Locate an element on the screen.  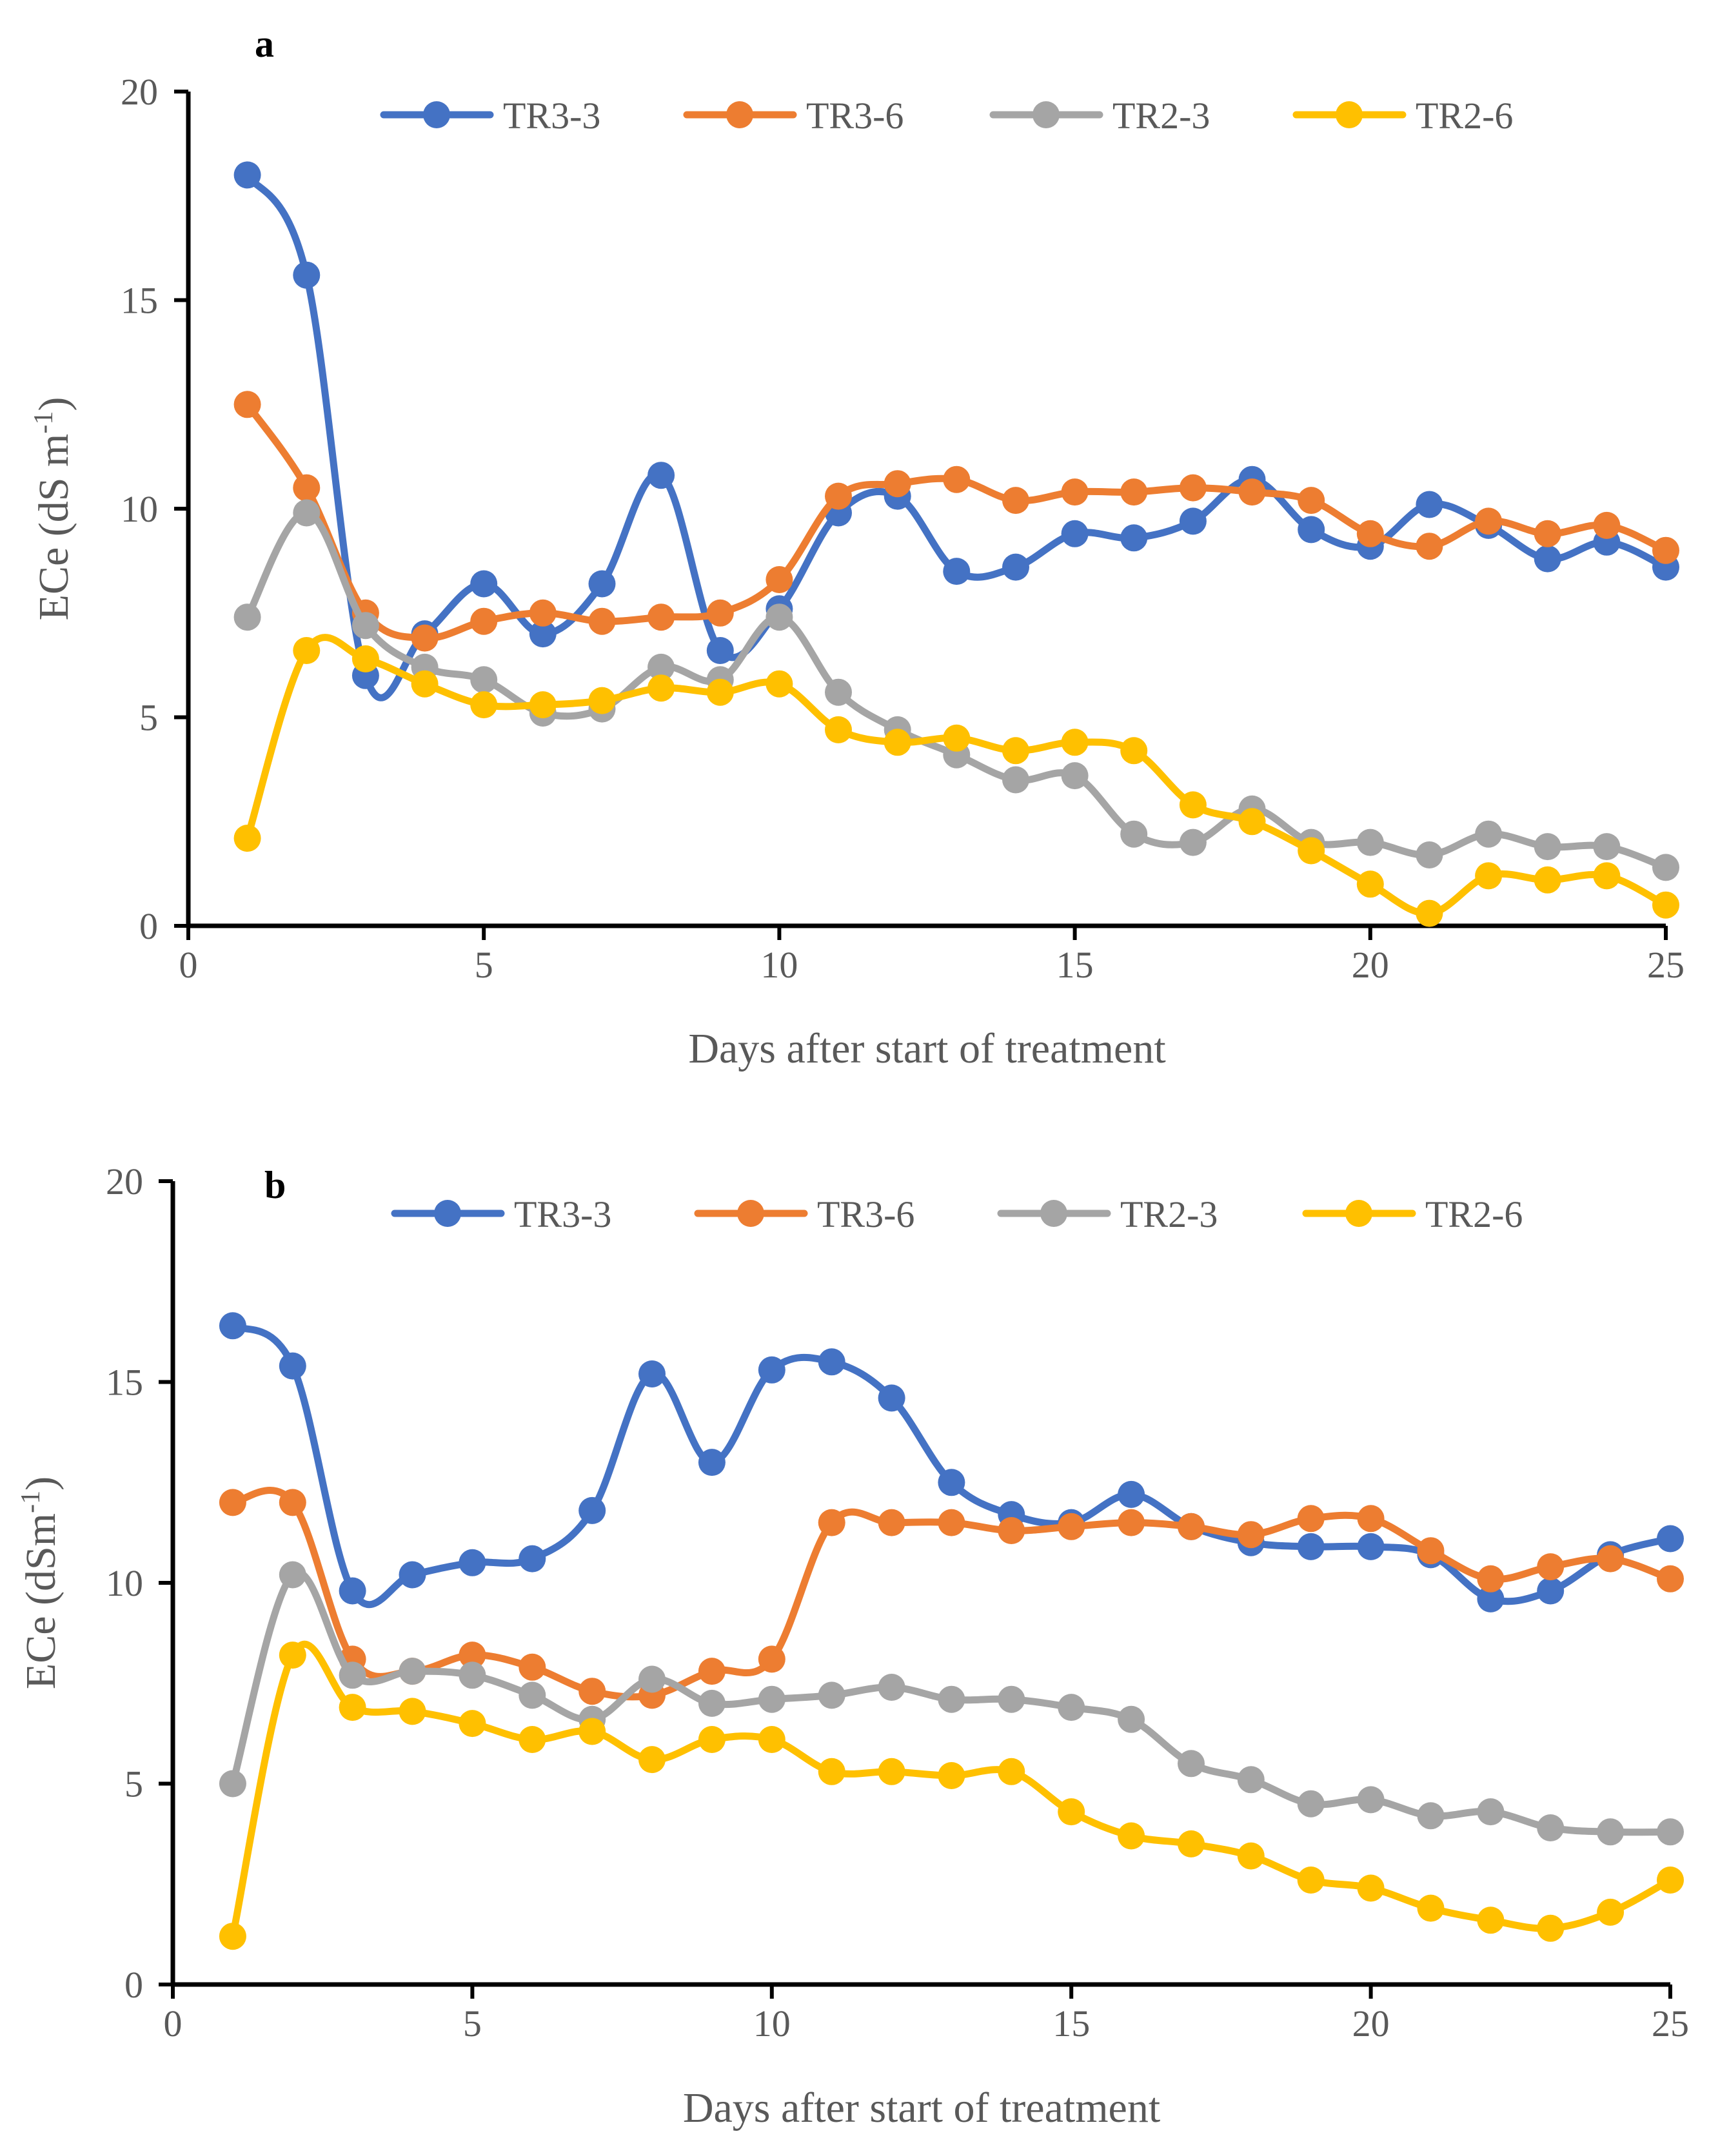
legend-item-TR2-3: TR2-3 is located at coordinates (1100, 116).